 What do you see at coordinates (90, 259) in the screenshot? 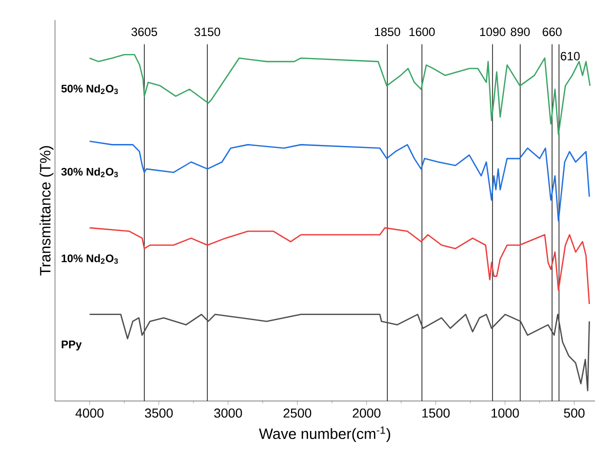
I see `text: 10% Nd$_{2}$O$_{3}$` at bounding box center [90, 259].